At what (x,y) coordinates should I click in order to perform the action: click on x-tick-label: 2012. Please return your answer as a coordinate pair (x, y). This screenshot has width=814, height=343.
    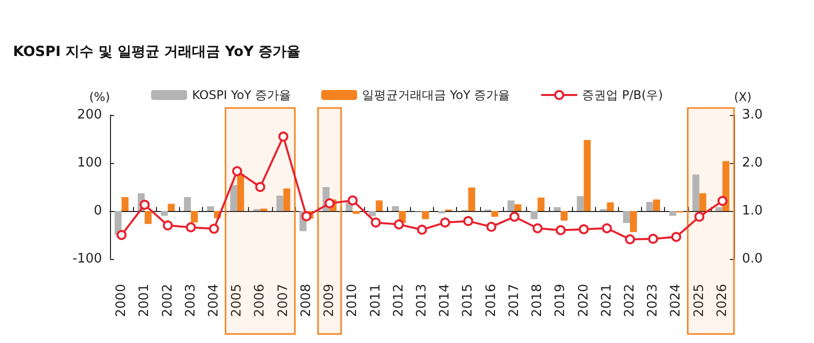
    Looking at the image, I should click on (398, 300).